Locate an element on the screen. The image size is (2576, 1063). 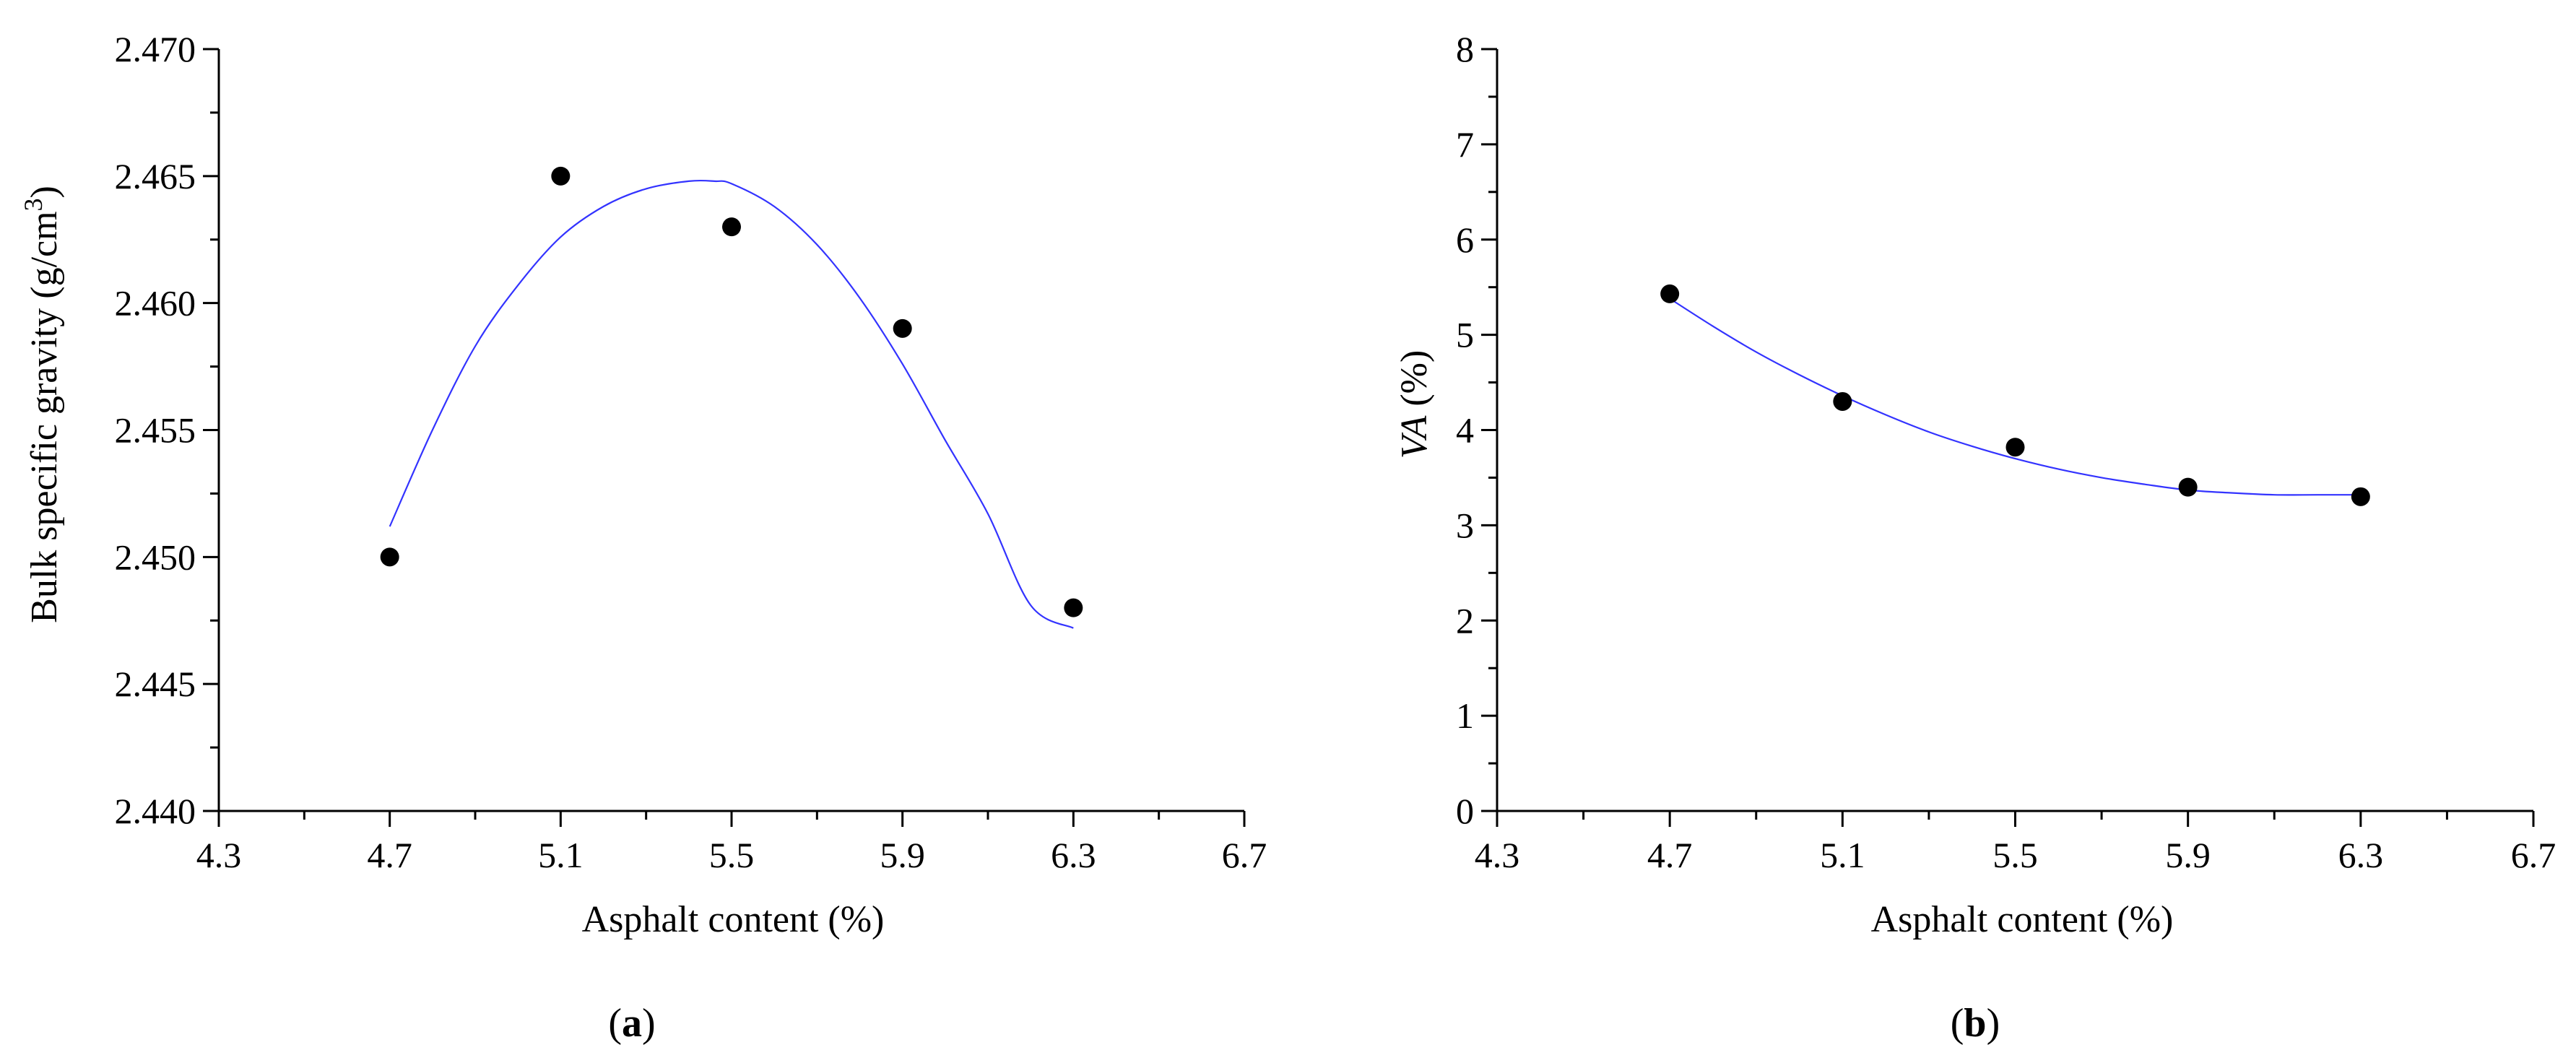
panel-a-y-tick-label: 2.440 is located at coordinates (155, 811).